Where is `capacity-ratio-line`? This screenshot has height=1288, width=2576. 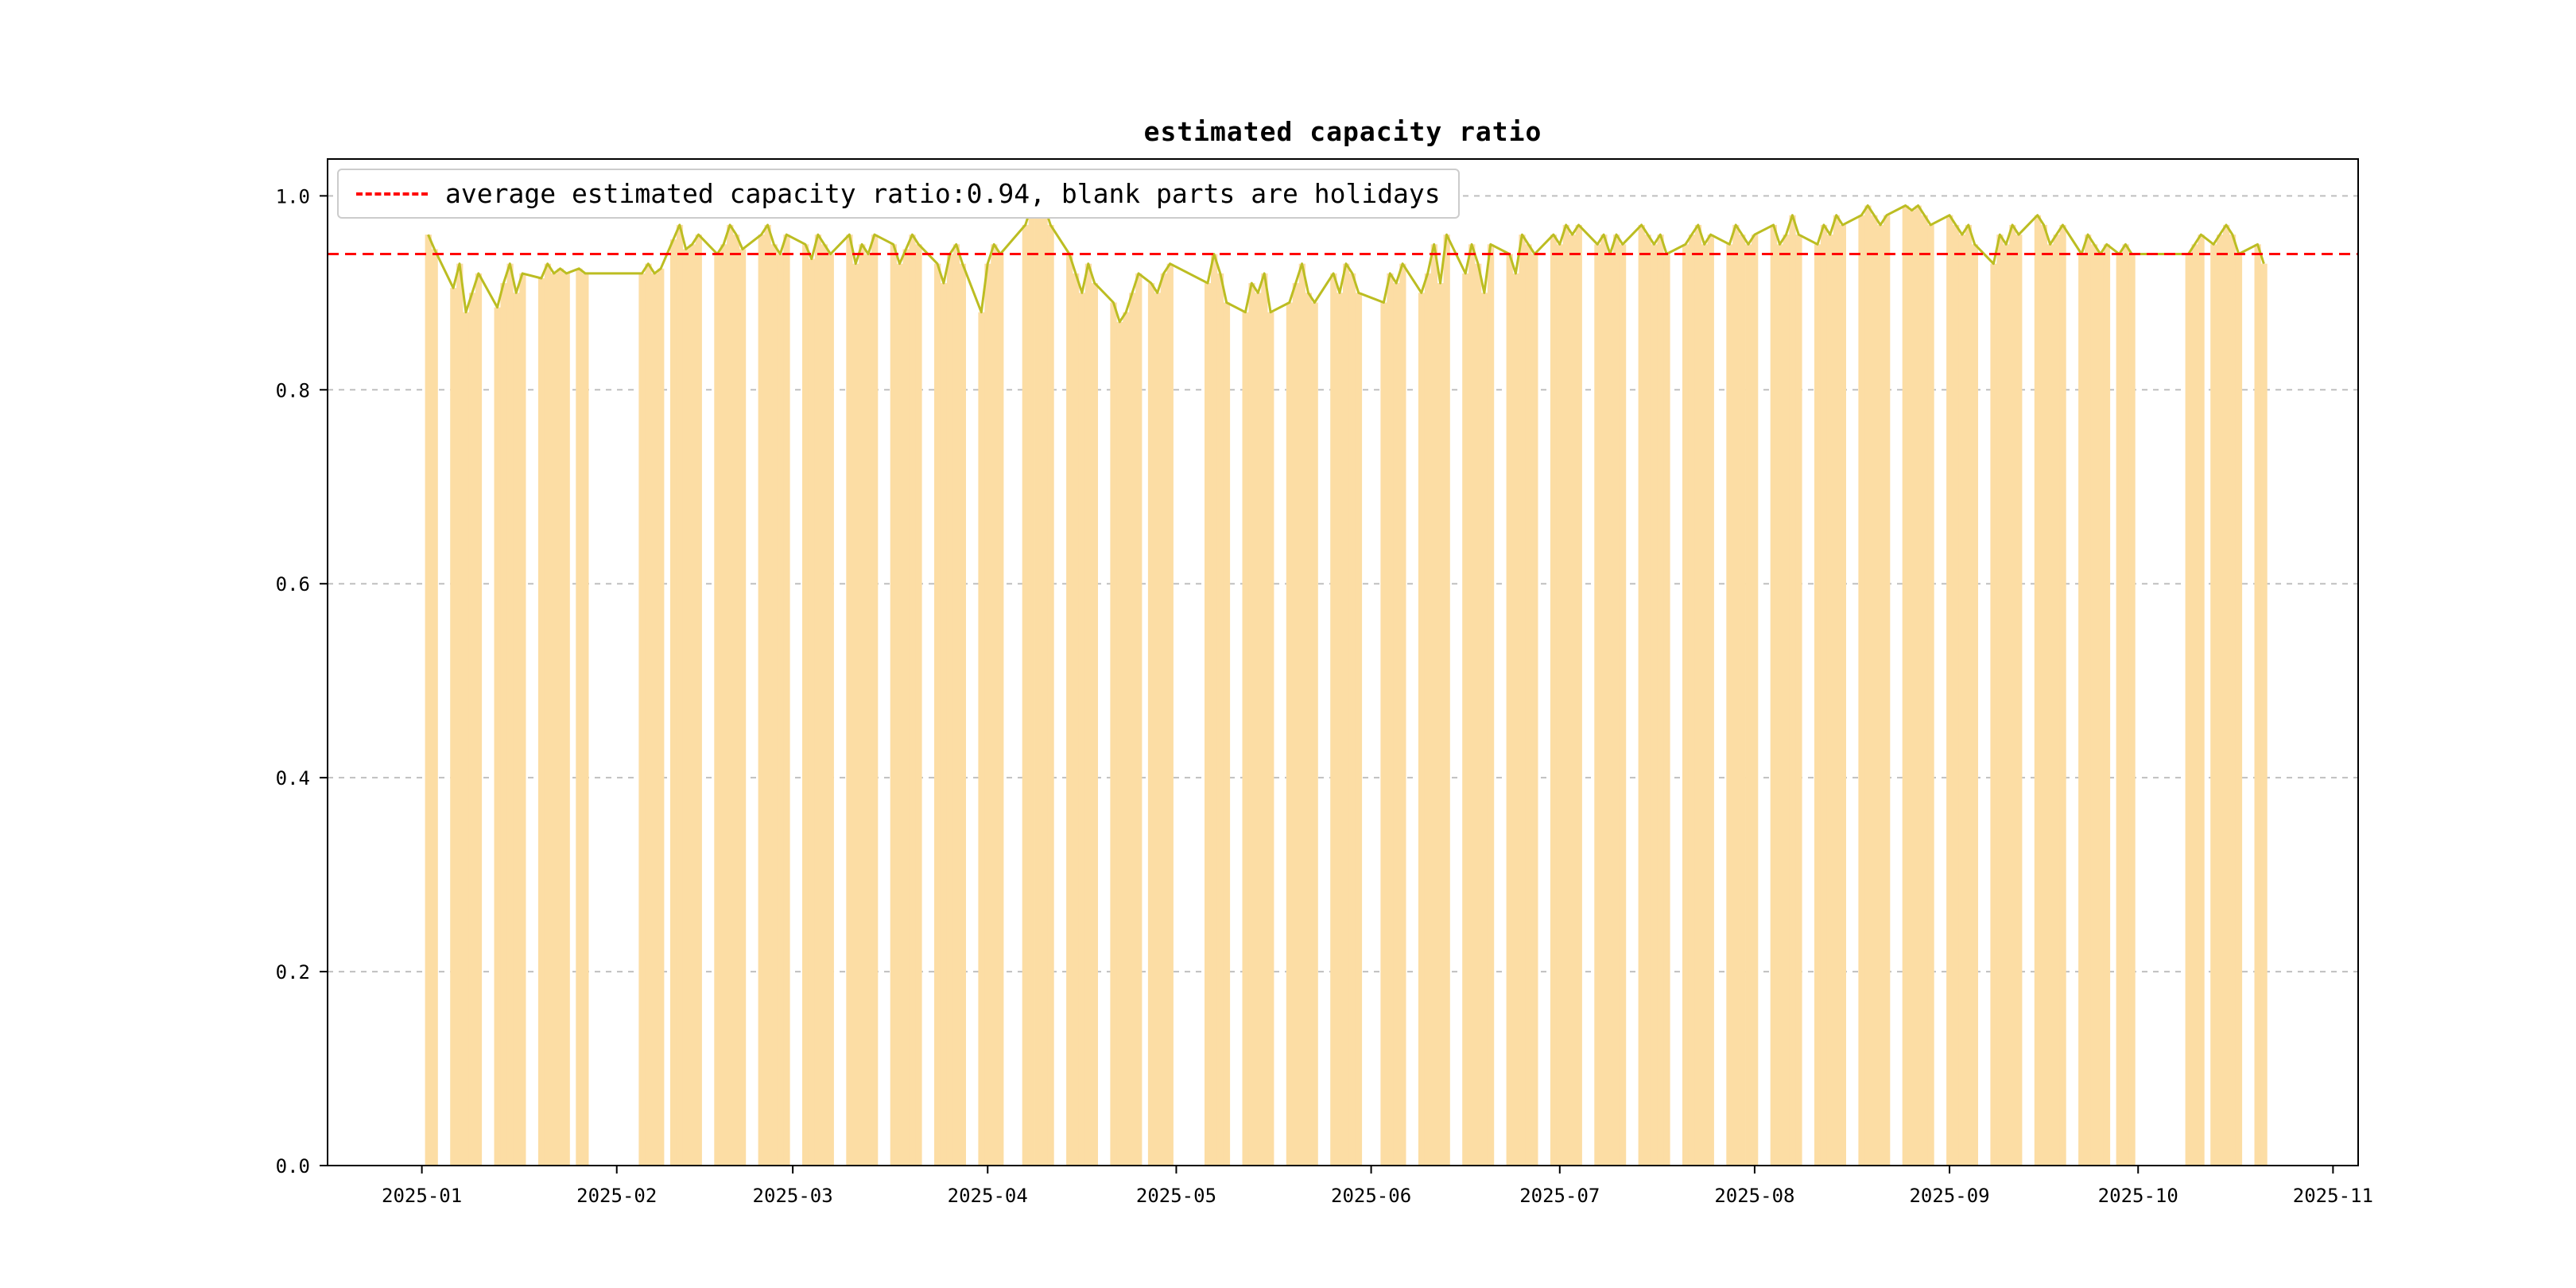 capacity-ratio-line is located at coordinates (1346, 264).